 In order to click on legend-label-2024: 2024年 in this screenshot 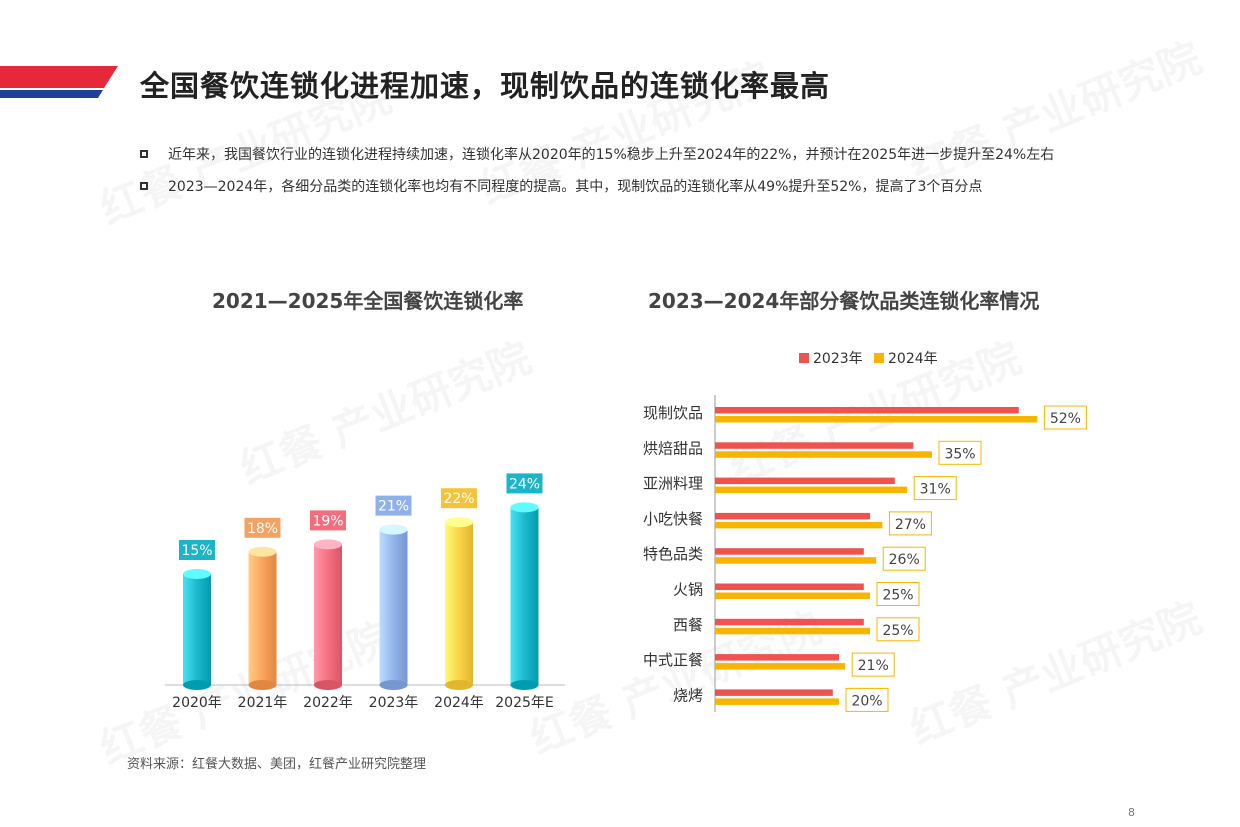, I will do `click(913, 359)`.